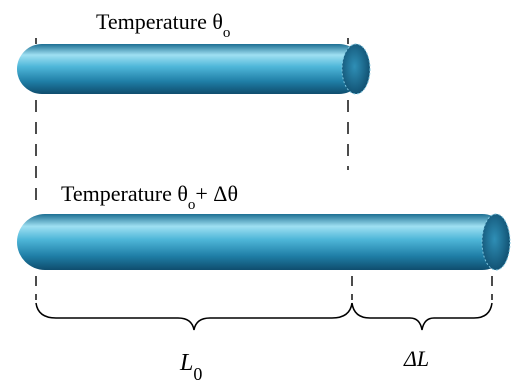 The image size is (513, 385). I want to click on top-rod-end-cap, so click(356, 69).